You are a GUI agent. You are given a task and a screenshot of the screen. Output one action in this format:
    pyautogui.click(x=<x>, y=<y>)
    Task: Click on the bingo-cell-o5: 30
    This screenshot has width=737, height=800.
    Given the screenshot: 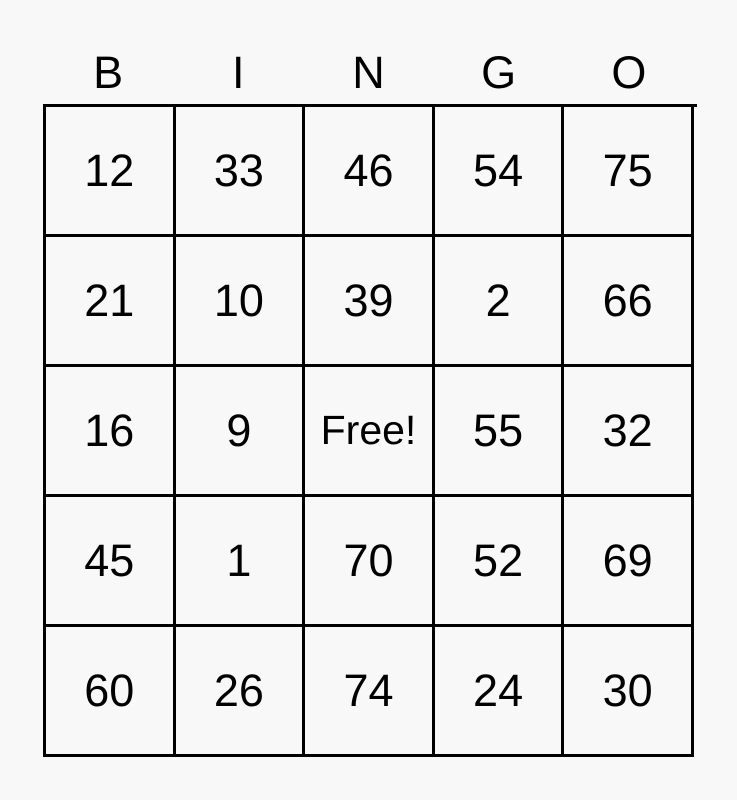 What is the action you would take?
    pyautogui.click(x=629, y=692)
    